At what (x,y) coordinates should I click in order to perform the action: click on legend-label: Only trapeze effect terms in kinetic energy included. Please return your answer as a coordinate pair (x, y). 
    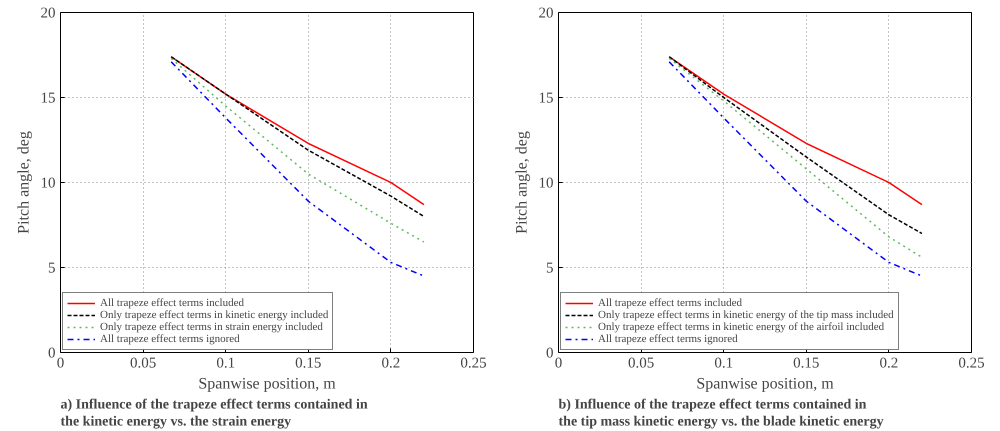
    Looking at the image, I should click on (214, 315).